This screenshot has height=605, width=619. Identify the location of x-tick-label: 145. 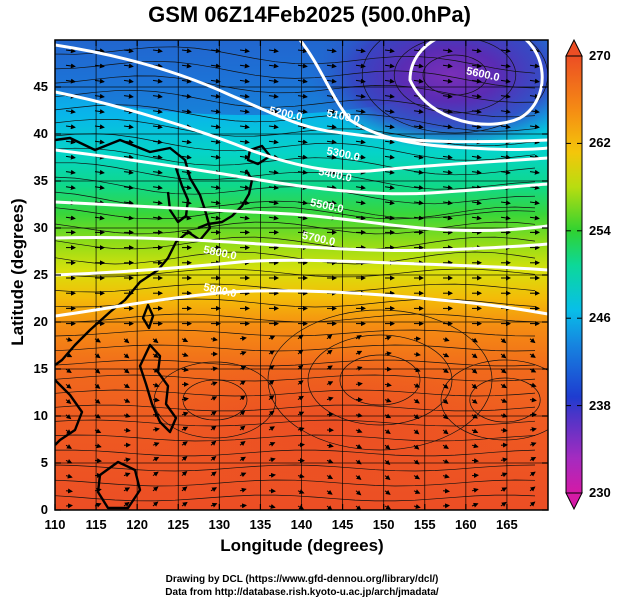
(342, 524).